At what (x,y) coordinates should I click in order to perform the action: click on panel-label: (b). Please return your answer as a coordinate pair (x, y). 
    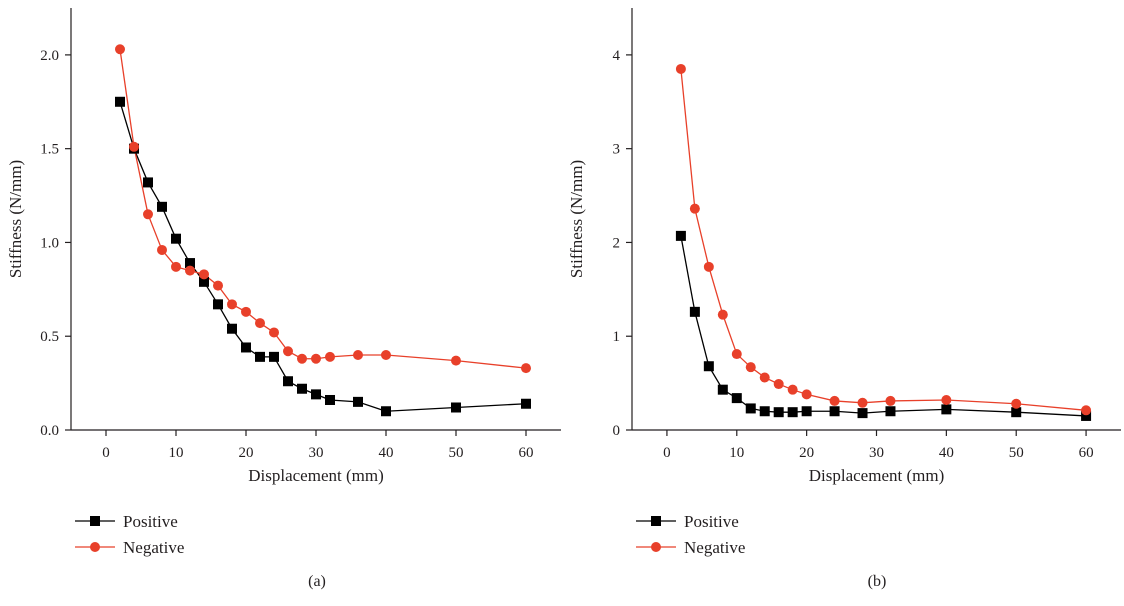
    Looking at the image, I should click on (877, 581).